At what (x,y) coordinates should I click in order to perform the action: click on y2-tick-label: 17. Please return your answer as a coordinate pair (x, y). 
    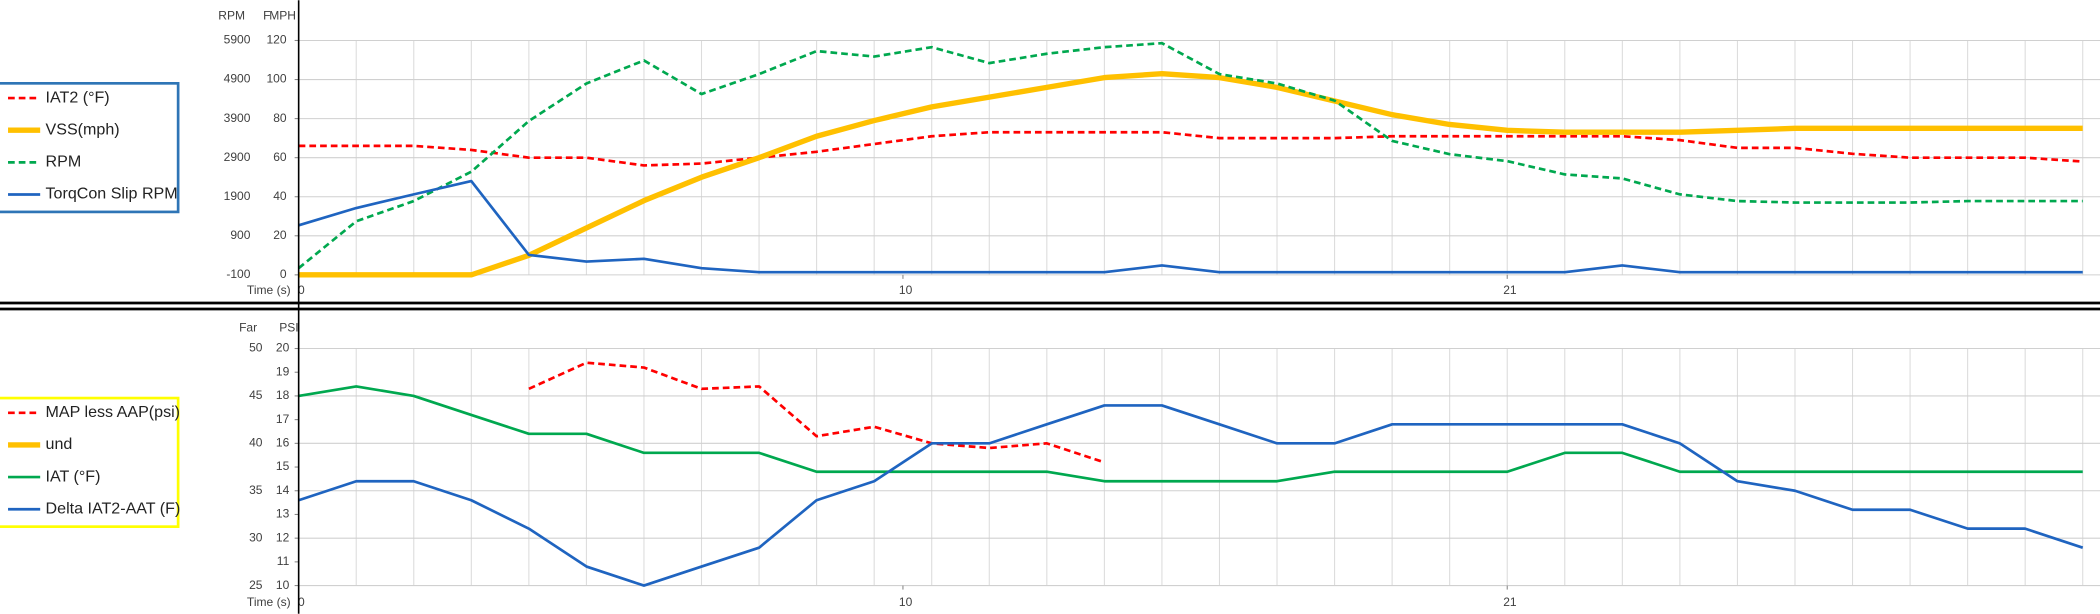
    Looking at the image, I should click on (283, 419).